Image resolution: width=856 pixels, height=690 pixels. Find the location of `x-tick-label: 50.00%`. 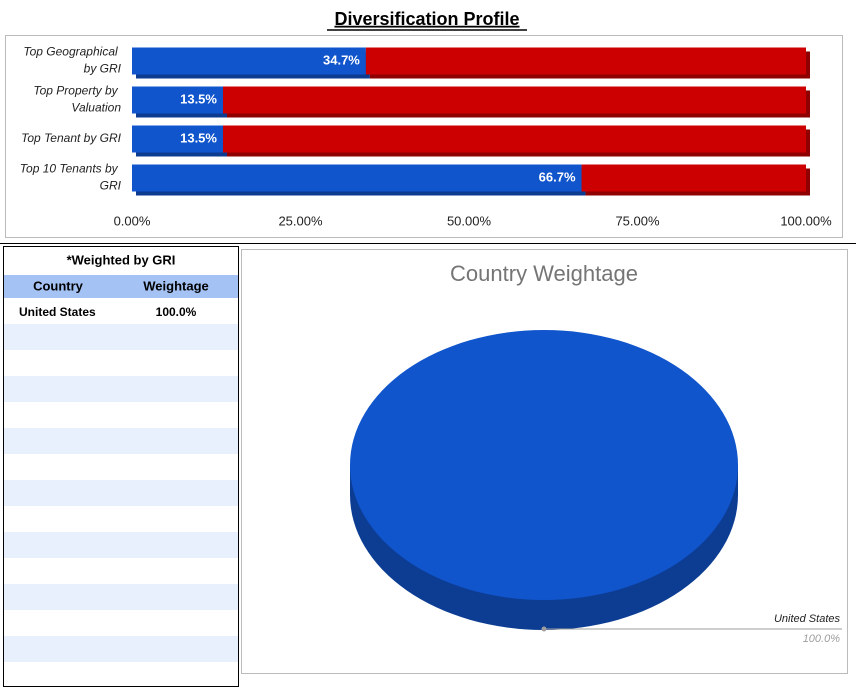

x-tick-label: 50.00% is located at coordinates (469, 220).